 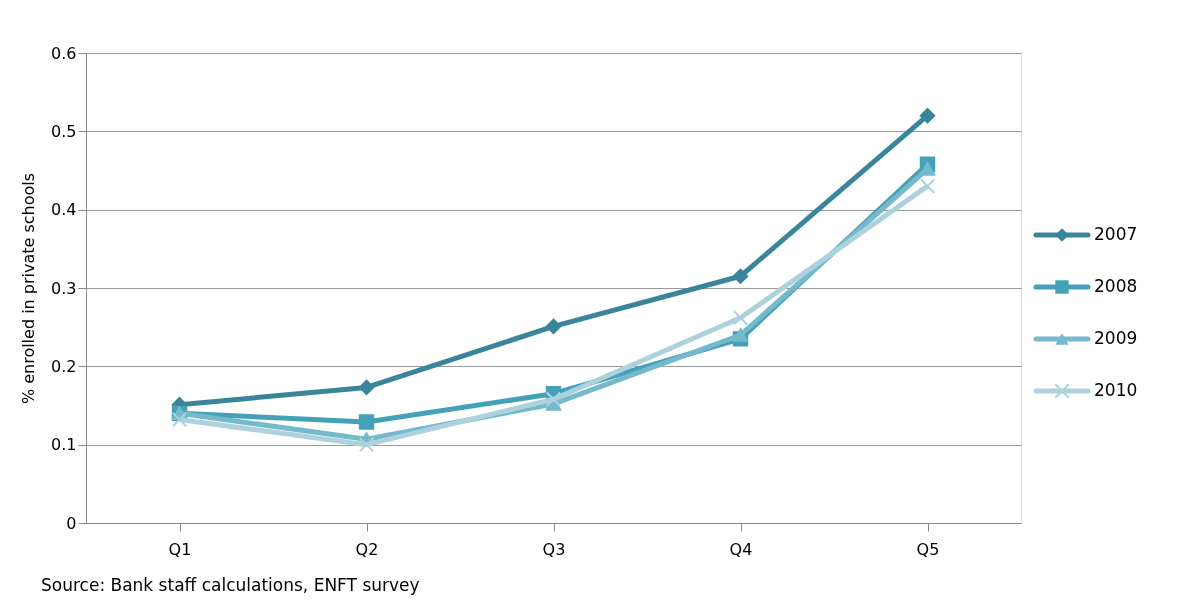 What do you see at coordinates (554, 549) in the screenshot?
I see `x-tick-label: Q3` at bounding box center [554, 549].